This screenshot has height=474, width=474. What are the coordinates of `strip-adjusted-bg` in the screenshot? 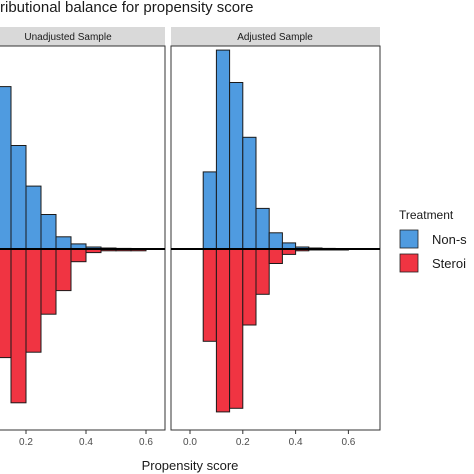 It's located at (275, 36).